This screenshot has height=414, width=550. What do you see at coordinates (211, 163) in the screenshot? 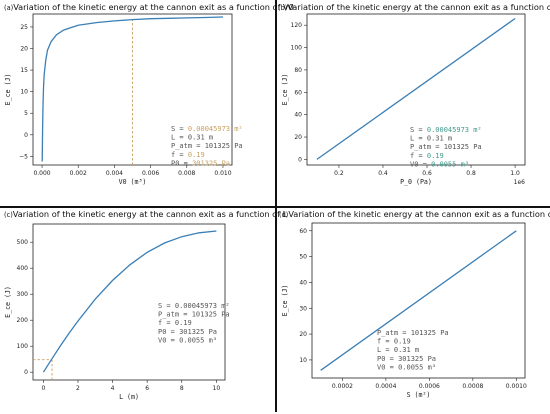
I see `chart-a-annotation-value: 301325 Pa` at bounding box center [211, 163].